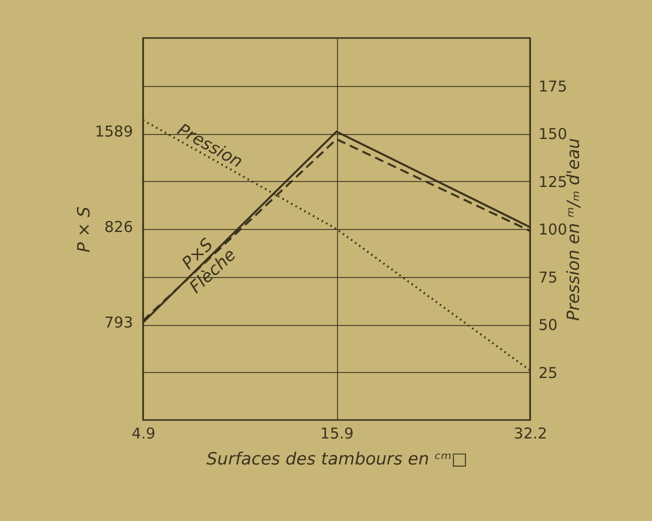 This screenshot has height=521, width=652. What do you see at coordinates (118, 227) in the screenshot?
I see `text: 826` at bounding box center [118, 227].